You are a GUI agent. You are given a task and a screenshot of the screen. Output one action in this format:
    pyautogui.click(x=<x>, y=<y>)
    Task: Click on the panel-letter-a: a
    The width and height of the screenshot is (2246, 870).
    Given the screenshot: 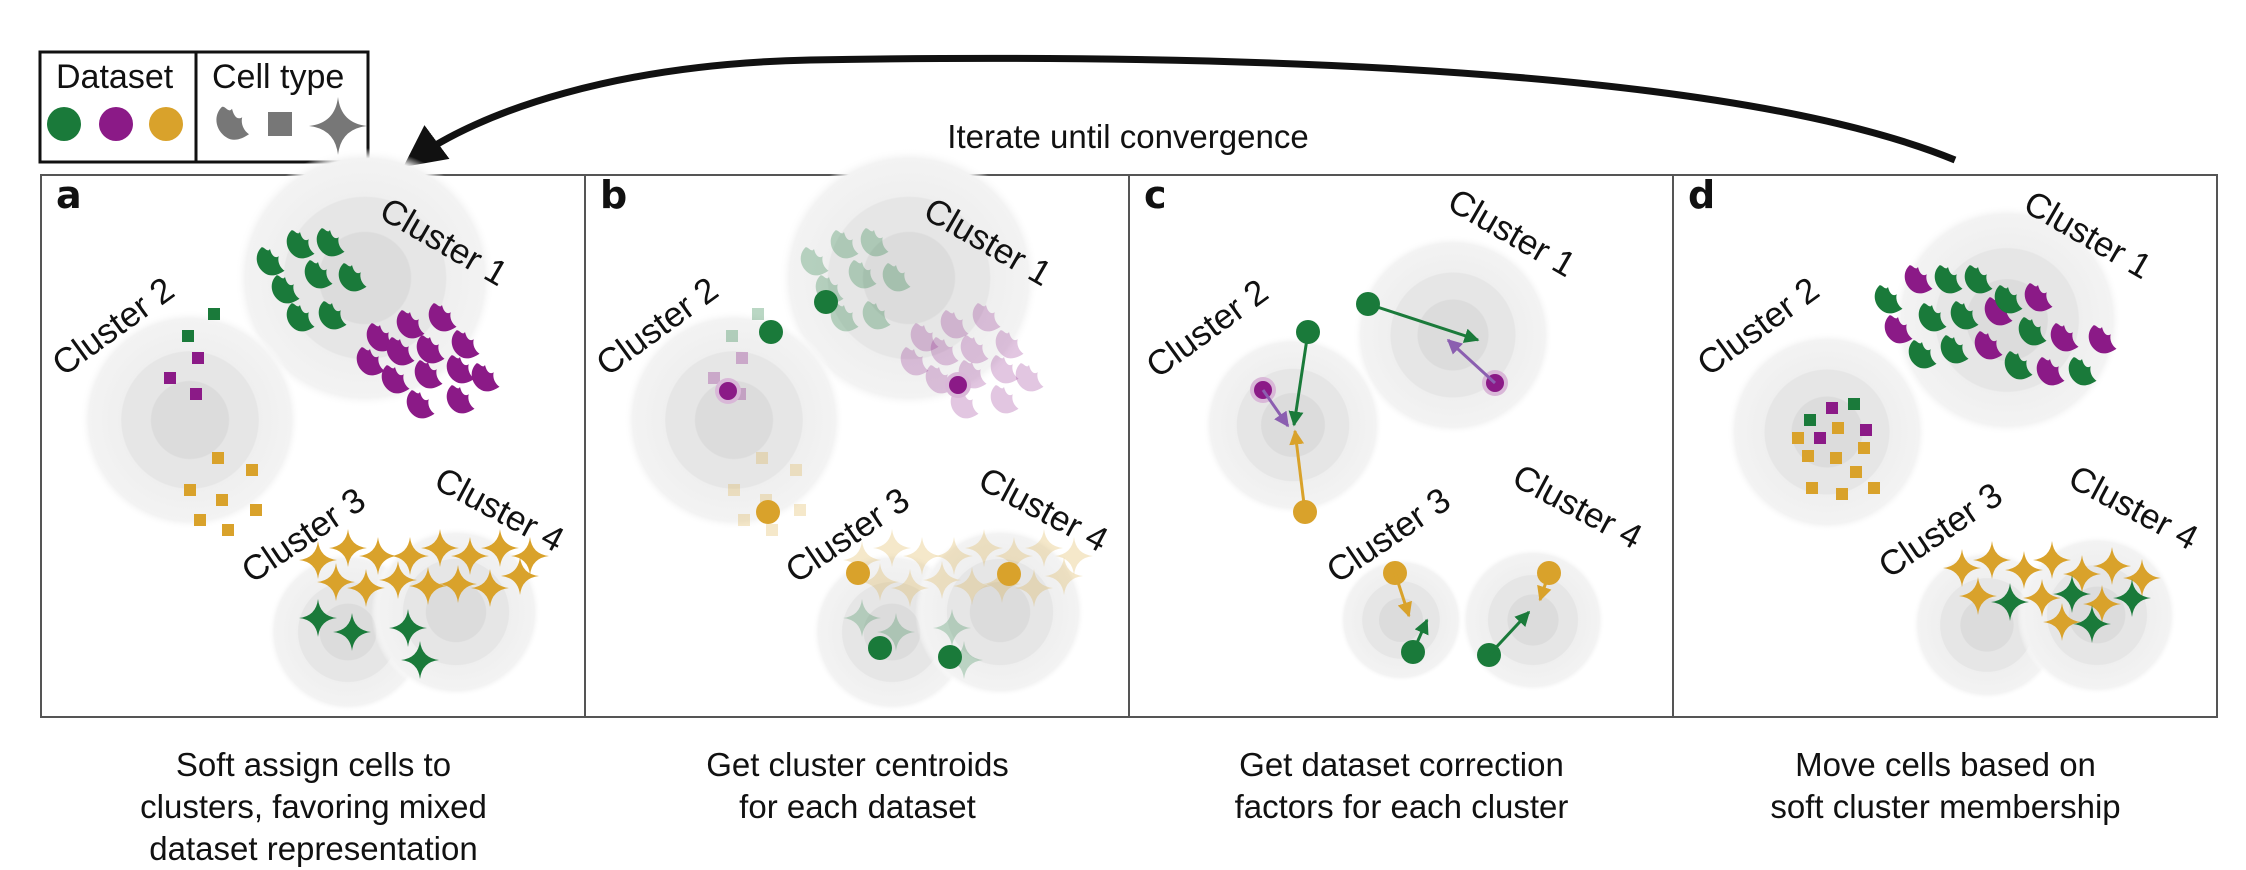 What is the action you would take?
    pyautogui.click(x=69, y=195)
    